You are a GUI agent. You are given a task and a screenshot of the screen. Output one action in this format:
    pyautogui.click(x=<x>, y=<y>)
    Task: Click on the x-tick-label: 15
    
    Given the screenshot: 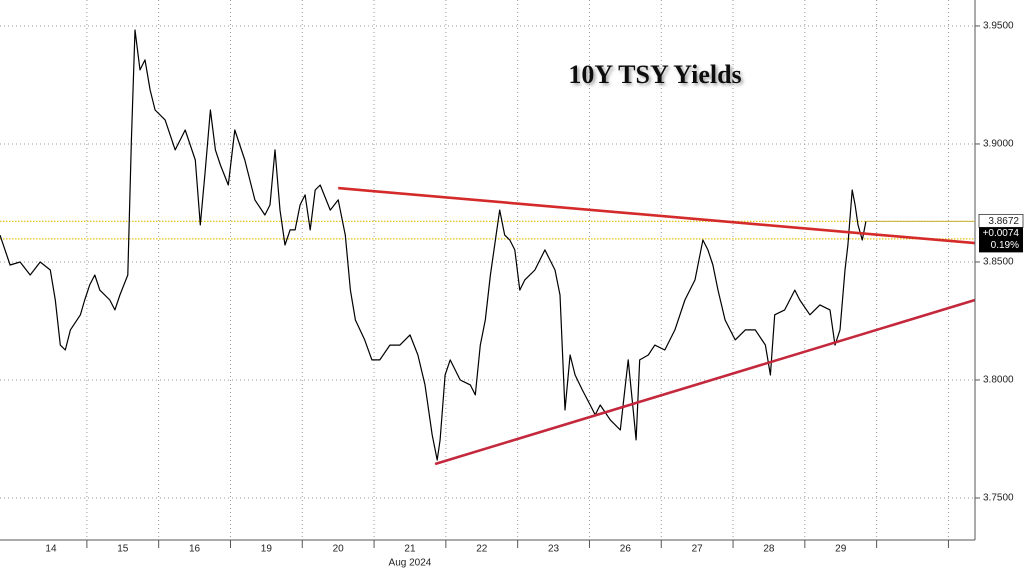 What is the action you would take?
    pyautogui.click(x=123, y=549)
    